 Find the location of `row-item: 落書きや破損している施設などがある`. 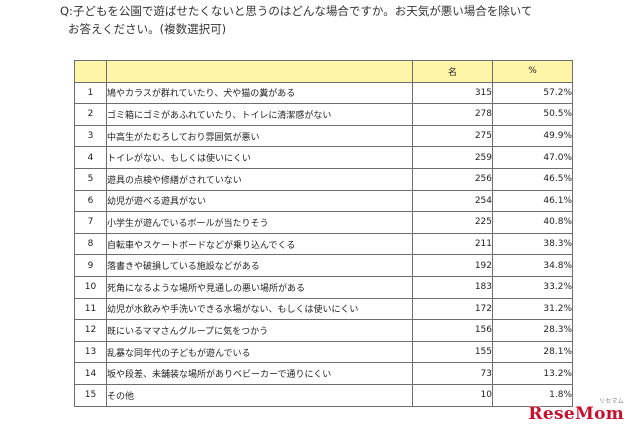

row-item: 落書きや破損している施設などがある is located at coordinates (259, 265).